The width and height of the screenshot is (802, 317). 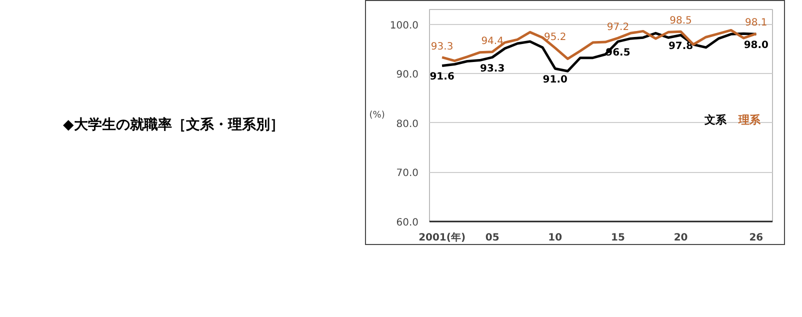 I want to click on data-label: 91.6, so click(x=442, y=77).